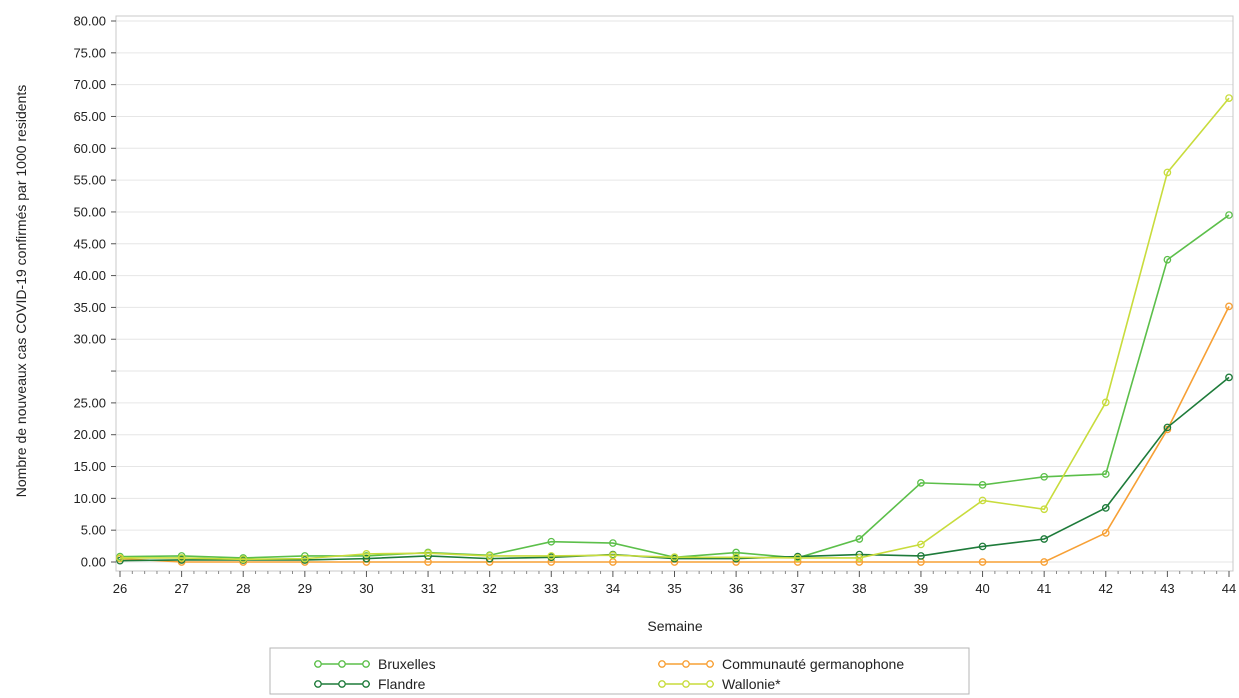 The width and height of the screenshot is (1239, 698). I want to click on x-tick-label: 32, so click(489, 588).